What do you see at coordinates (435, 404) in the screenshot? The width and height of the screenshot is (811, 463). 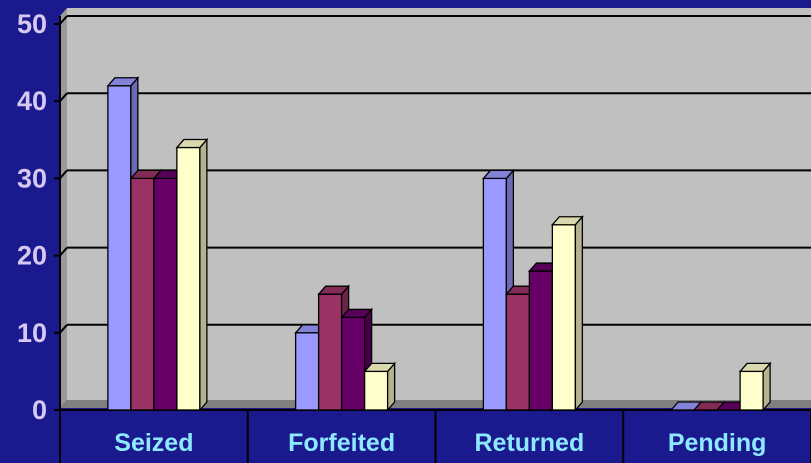 I see `plot-floor` at bounding box center [435, 404].